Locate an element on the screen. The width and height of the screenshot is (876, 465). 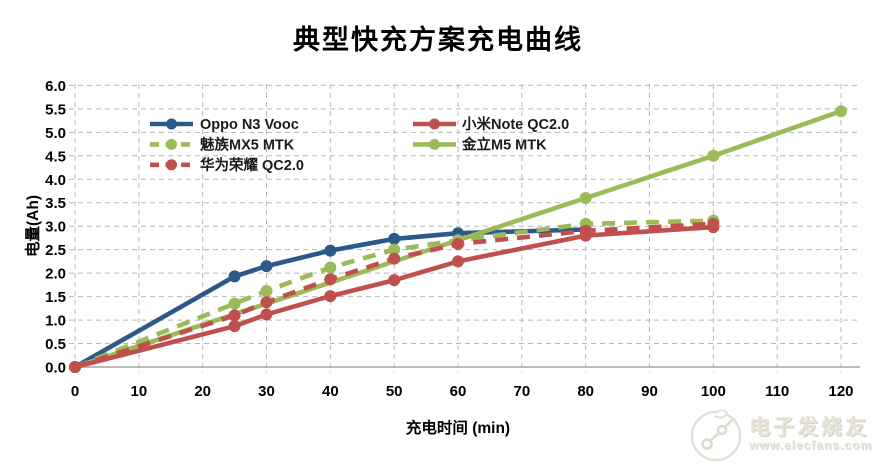
legend-label: 金立M5 MTK is located at coordinates (504, 144).